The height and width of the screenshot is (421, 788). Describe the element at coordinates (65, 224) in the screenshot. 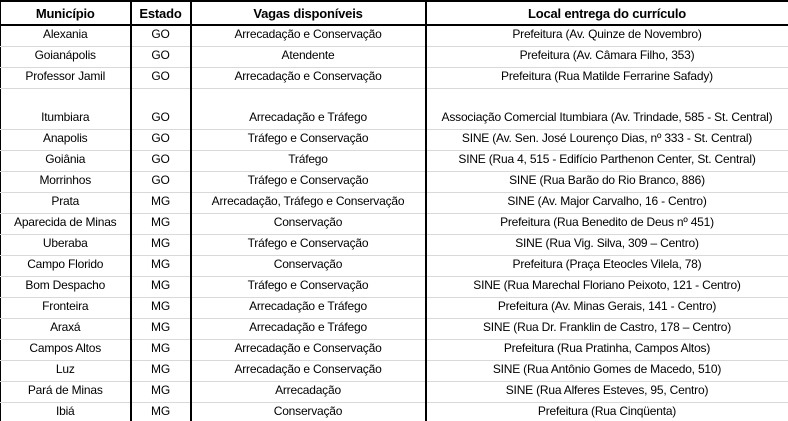

I see `municipio-cell: Aparecida de Minas` at that location.